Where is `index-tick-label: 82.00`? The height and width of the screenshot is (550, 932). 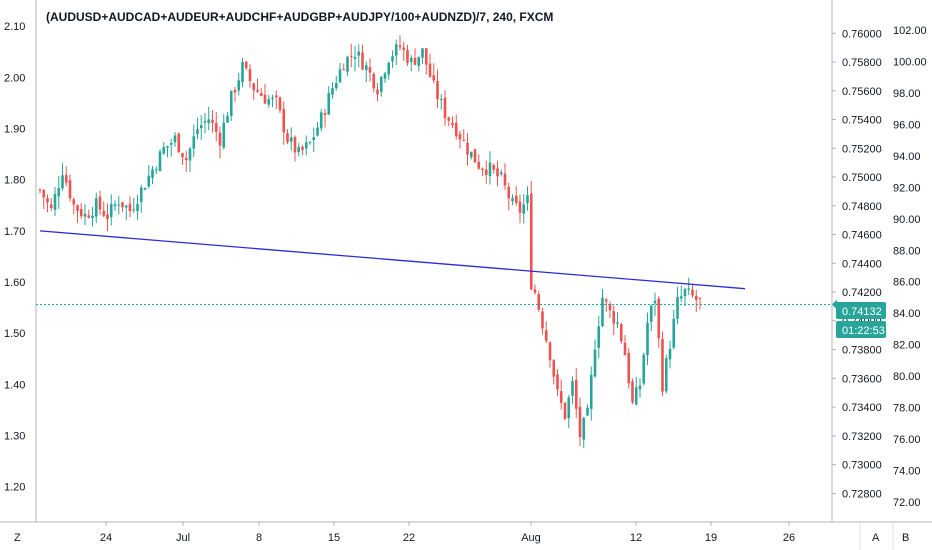 index-tick-label: 82.00 is located at coordinates (907, 346).